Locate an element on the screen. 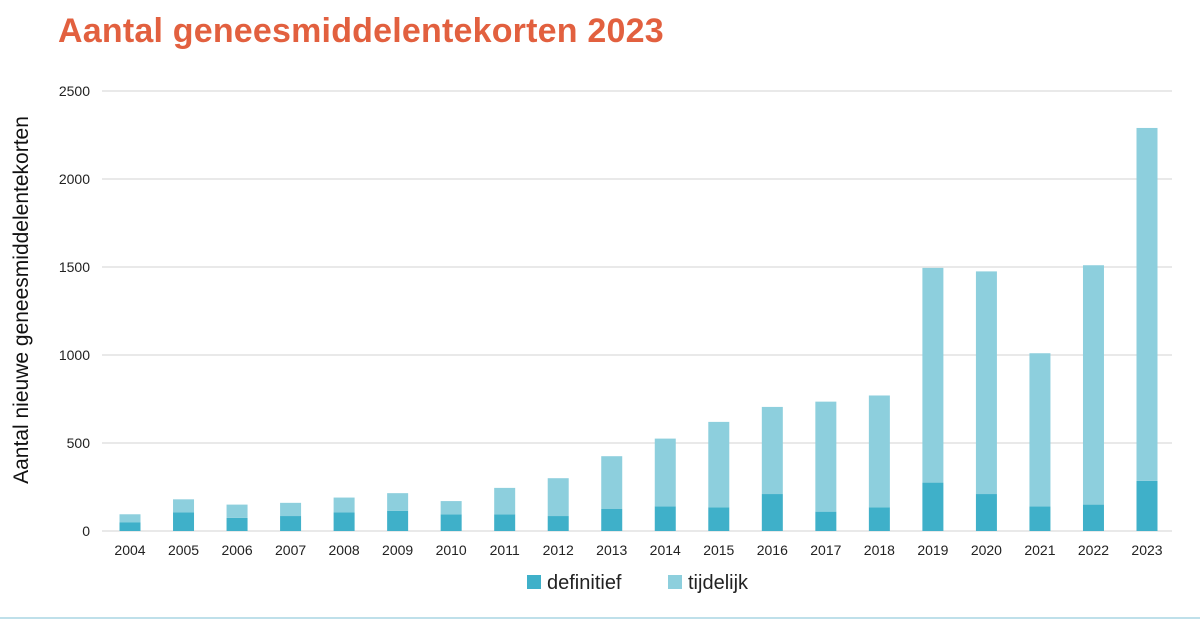 Image resolution: width=1200 pixels, height=619 pixels. x-tick-label: 2008 is located at coordinates (344, 550).